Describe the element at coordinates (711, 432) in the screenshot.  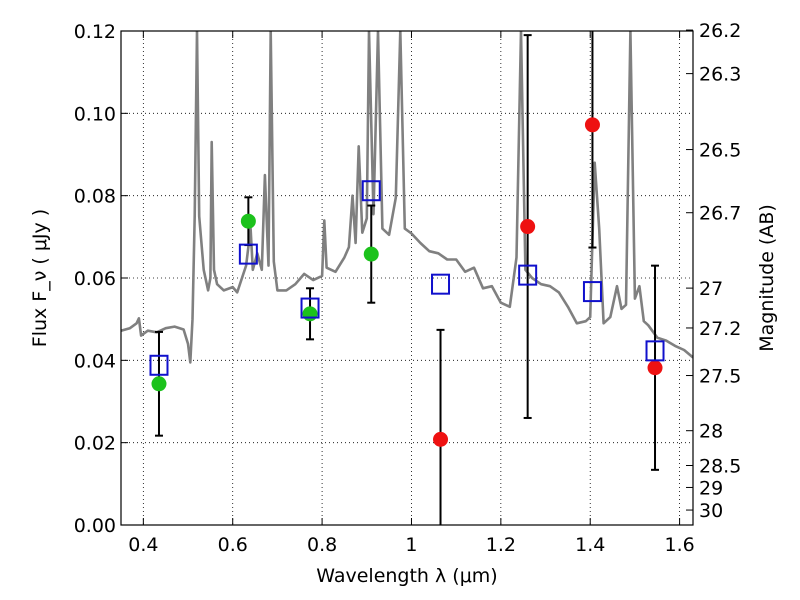
I see `magnitude-tick-label: 28` at that location.